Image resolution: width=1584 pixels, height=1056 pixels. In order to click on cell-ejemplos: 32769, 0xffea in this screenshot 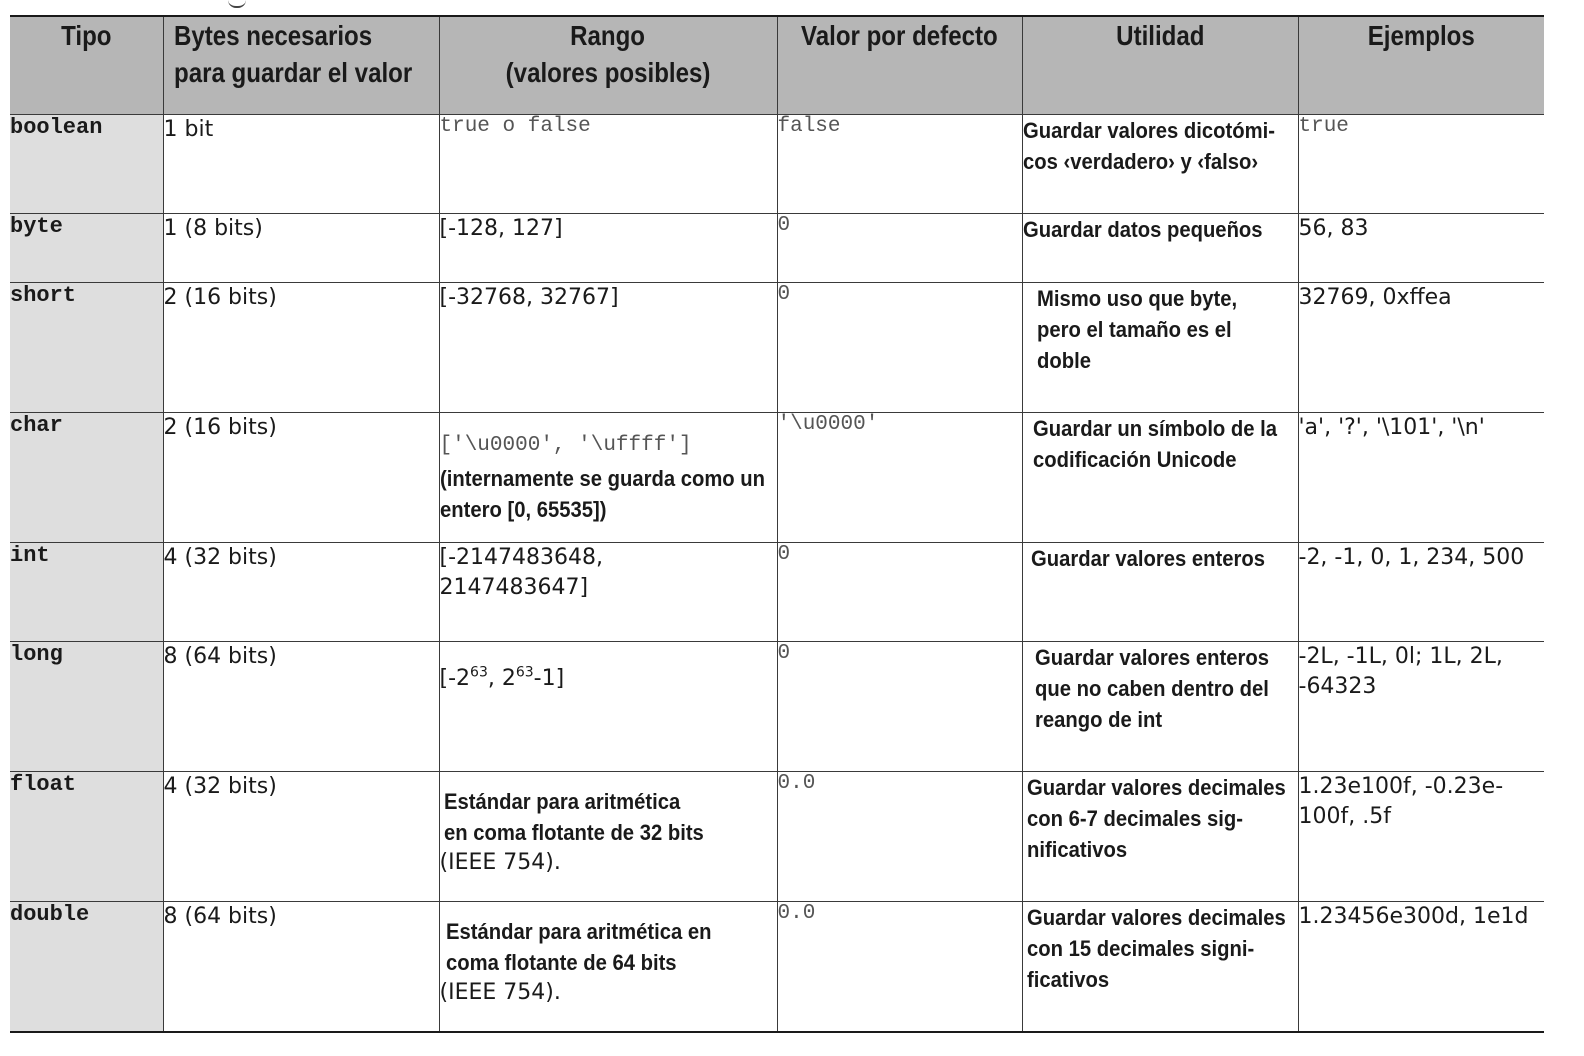, I will do `click(1420, 347)`.